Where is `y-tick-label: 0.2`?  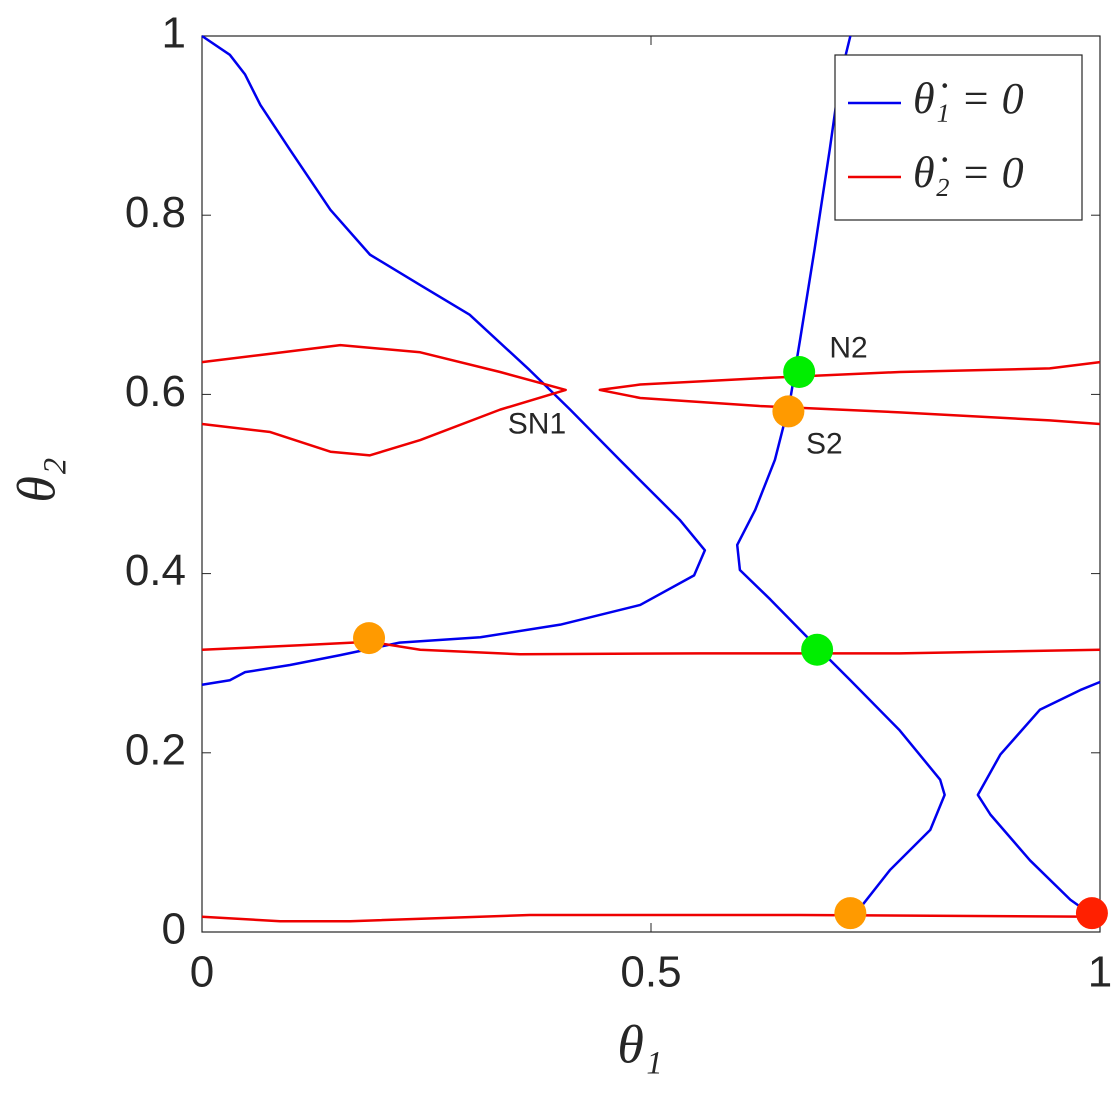 y-tick-label: 0.2 is located at coordinates (155, 749).